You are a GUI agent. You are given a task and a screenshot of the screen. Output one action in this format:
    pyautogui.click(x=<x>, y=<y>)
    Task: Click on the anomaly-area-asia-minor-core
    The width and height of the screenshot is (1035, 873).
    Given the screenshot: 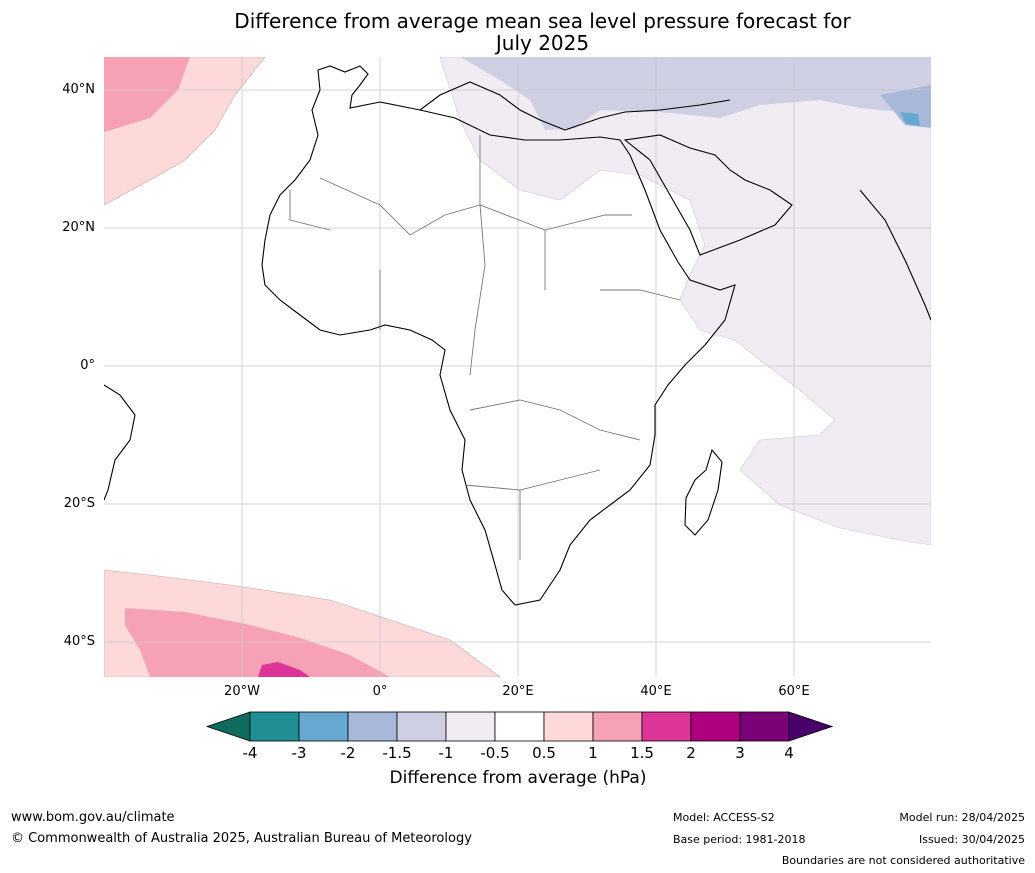 What is the action you would take?
    pyautogui.click(x=910, y=119)
    